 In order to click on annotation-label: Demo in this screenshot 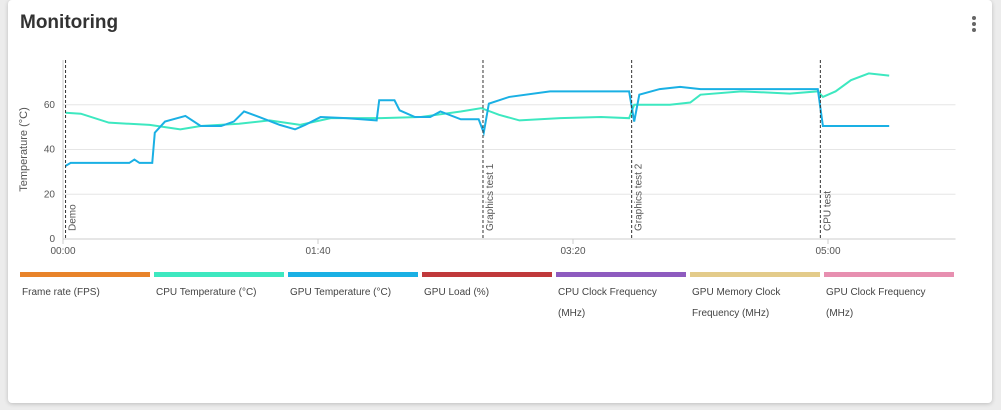, I will do `click(73, 217)`.